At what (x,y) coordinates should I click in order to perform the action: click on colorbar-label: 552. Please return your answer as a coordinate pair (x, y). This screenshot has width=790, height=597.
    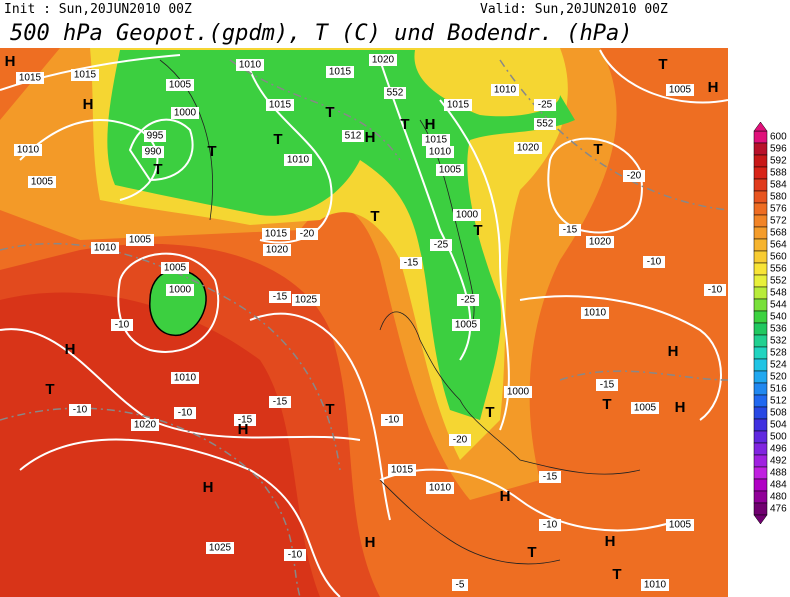
    Looking at the image, I should click on (778, 281).